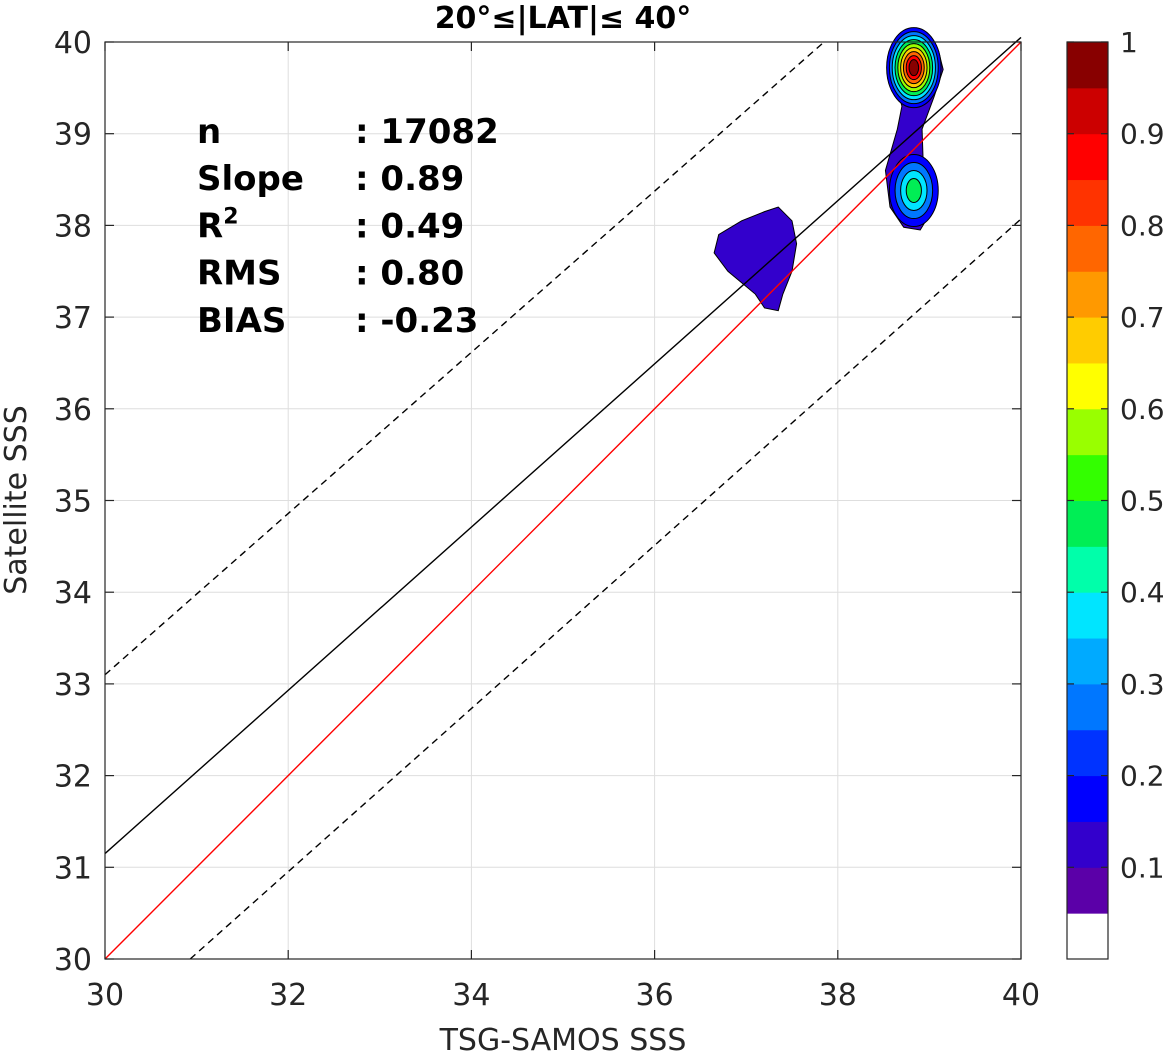  Describe the element at coordinates (409, 274) in the screenshot. I see `stat-value: : 0.80` at that location.